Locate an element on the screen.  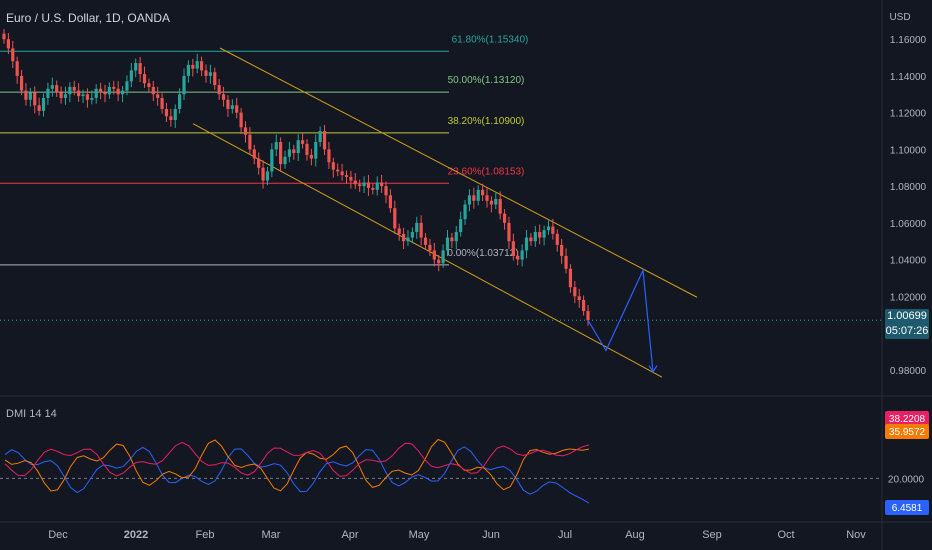
currency-label: USD is located at coordinates (899, 17).